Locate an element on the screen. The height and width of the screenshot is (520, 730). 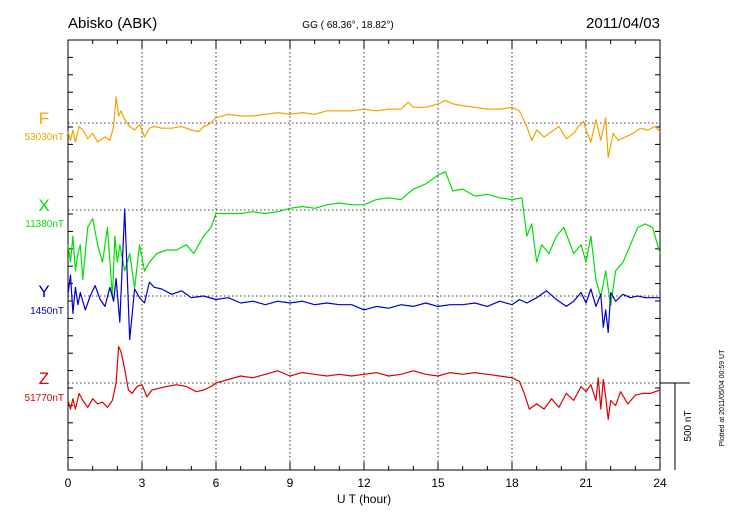
series-baseline-x: 11380nT is located at coordinates (44, 224).